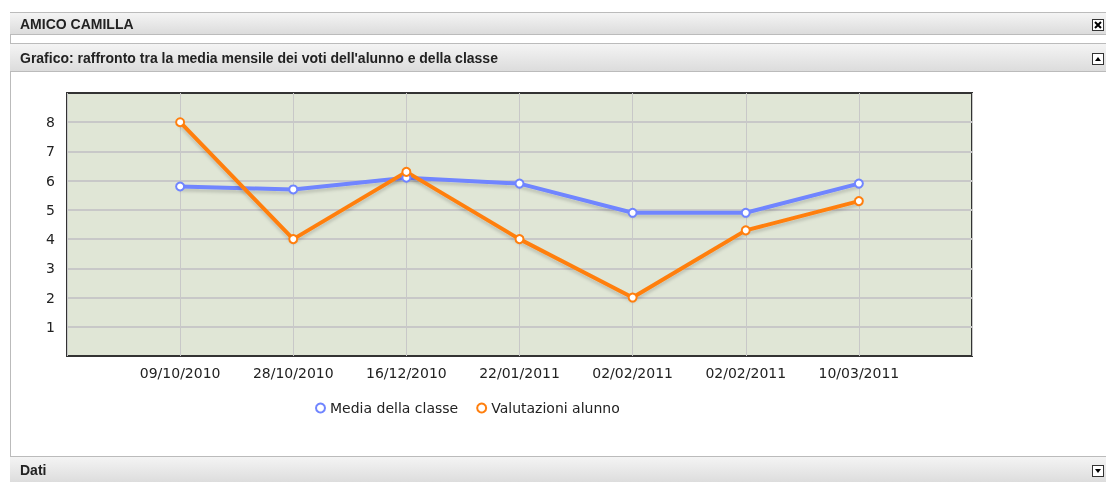  Describe the element at coordinates (406, 373) in the screenshot. I see `x-tick-label: 16/12/2010` at that location.